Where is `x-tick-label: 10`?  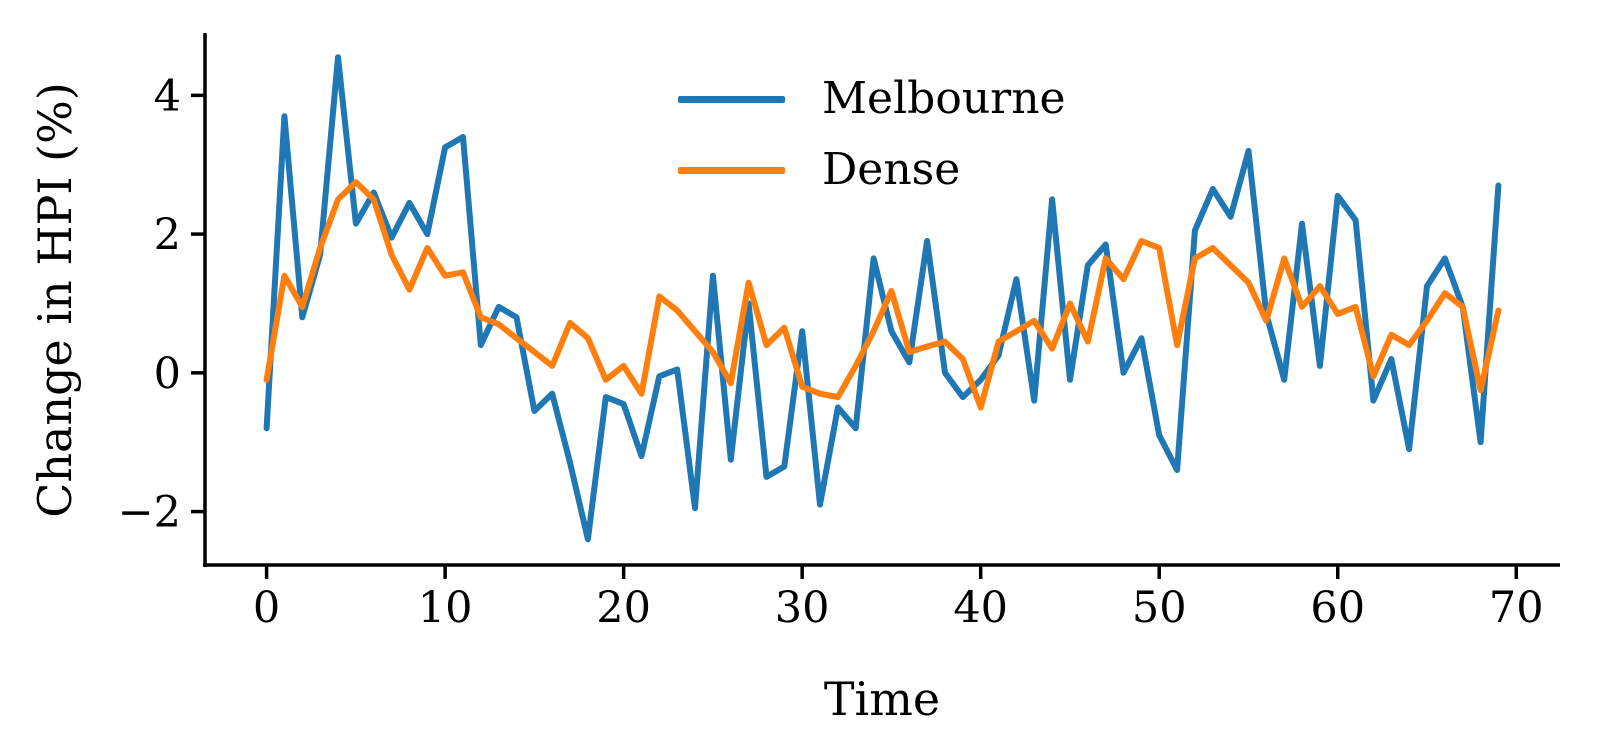 x-tick-label: 10 is located at coordinates (445, 608).